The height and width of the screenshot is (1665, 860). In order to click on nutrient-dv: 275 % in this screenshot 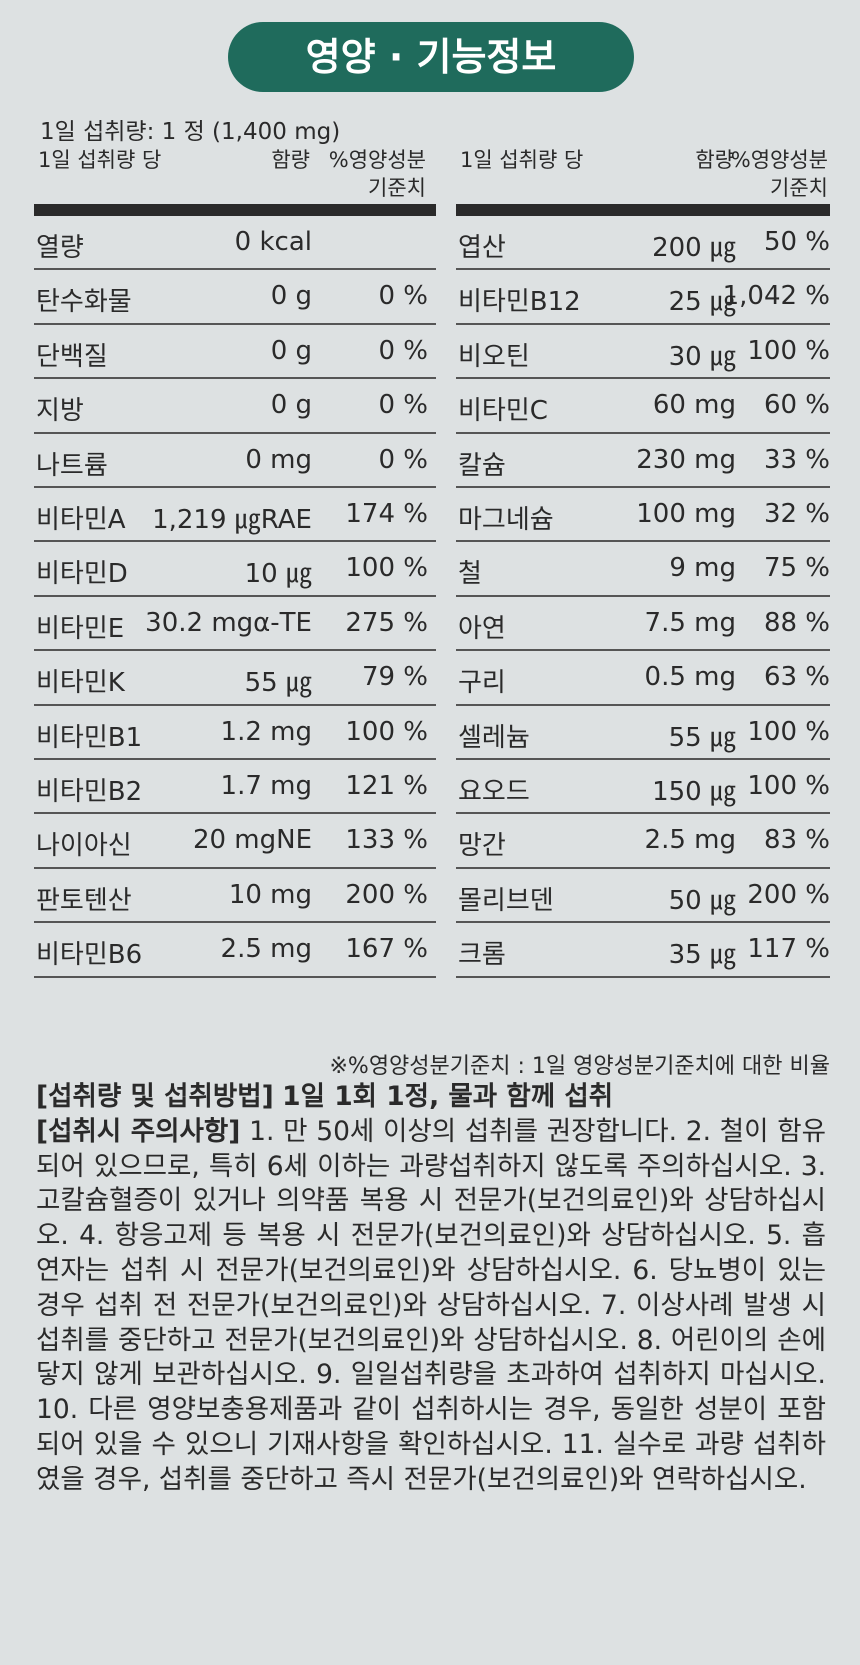, I will do `click(386, 622)`.